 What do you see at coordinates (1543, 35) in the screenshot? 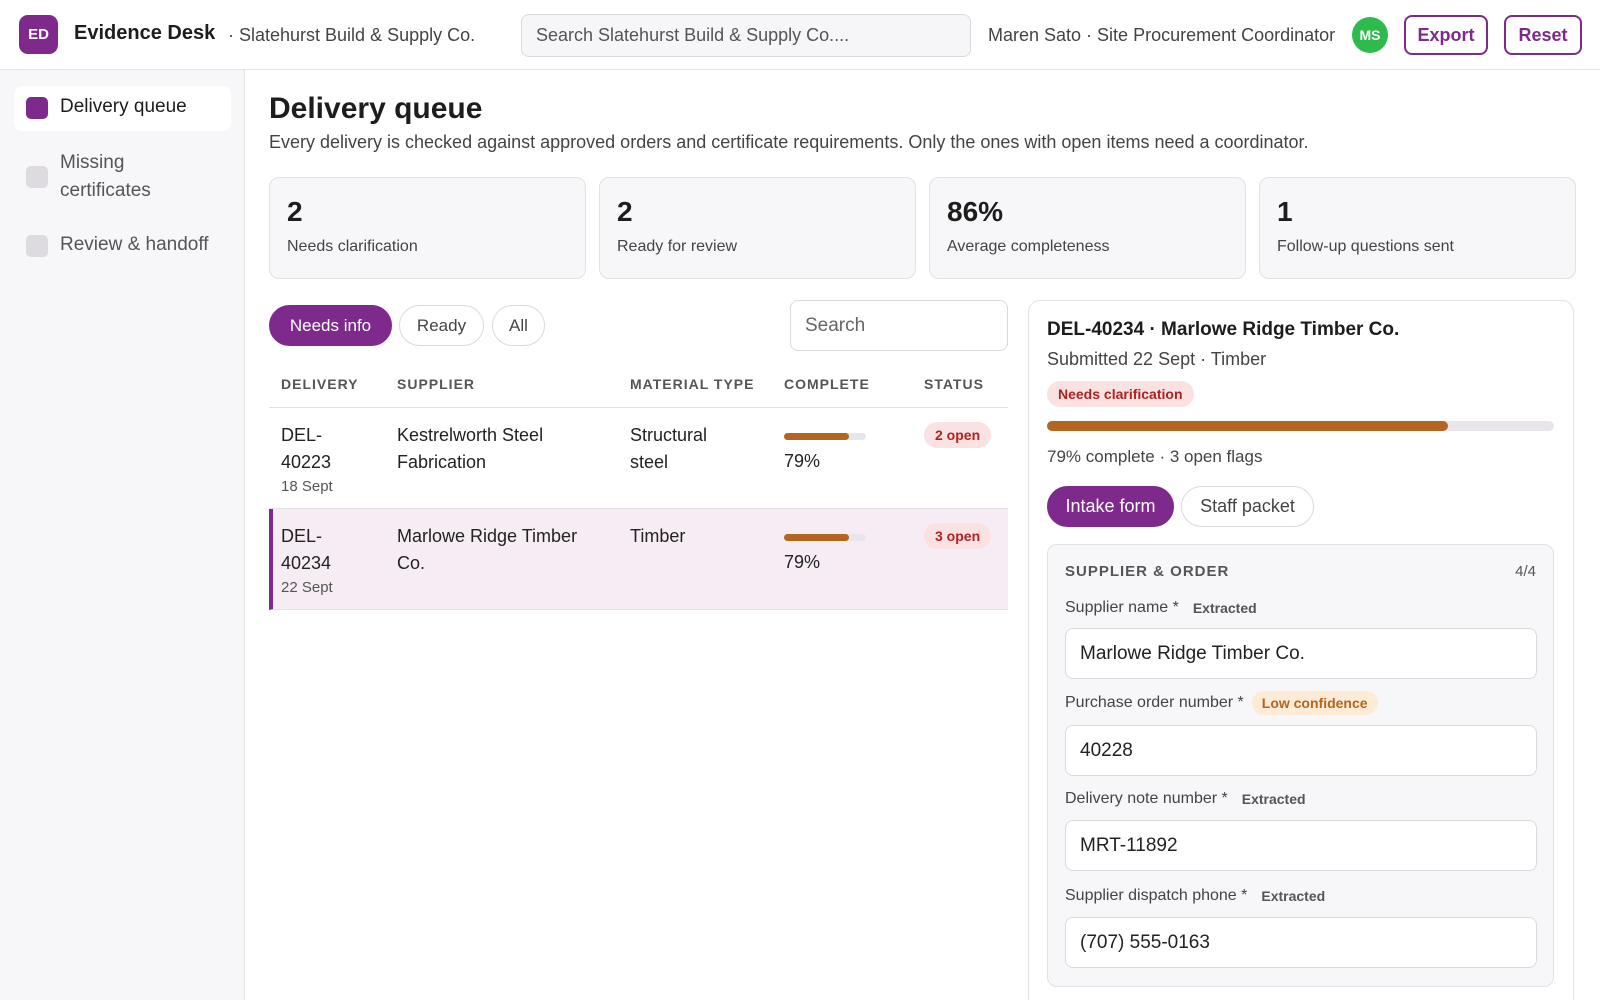
I see `reset-button: Reset` at bounding box center [1543, 35].